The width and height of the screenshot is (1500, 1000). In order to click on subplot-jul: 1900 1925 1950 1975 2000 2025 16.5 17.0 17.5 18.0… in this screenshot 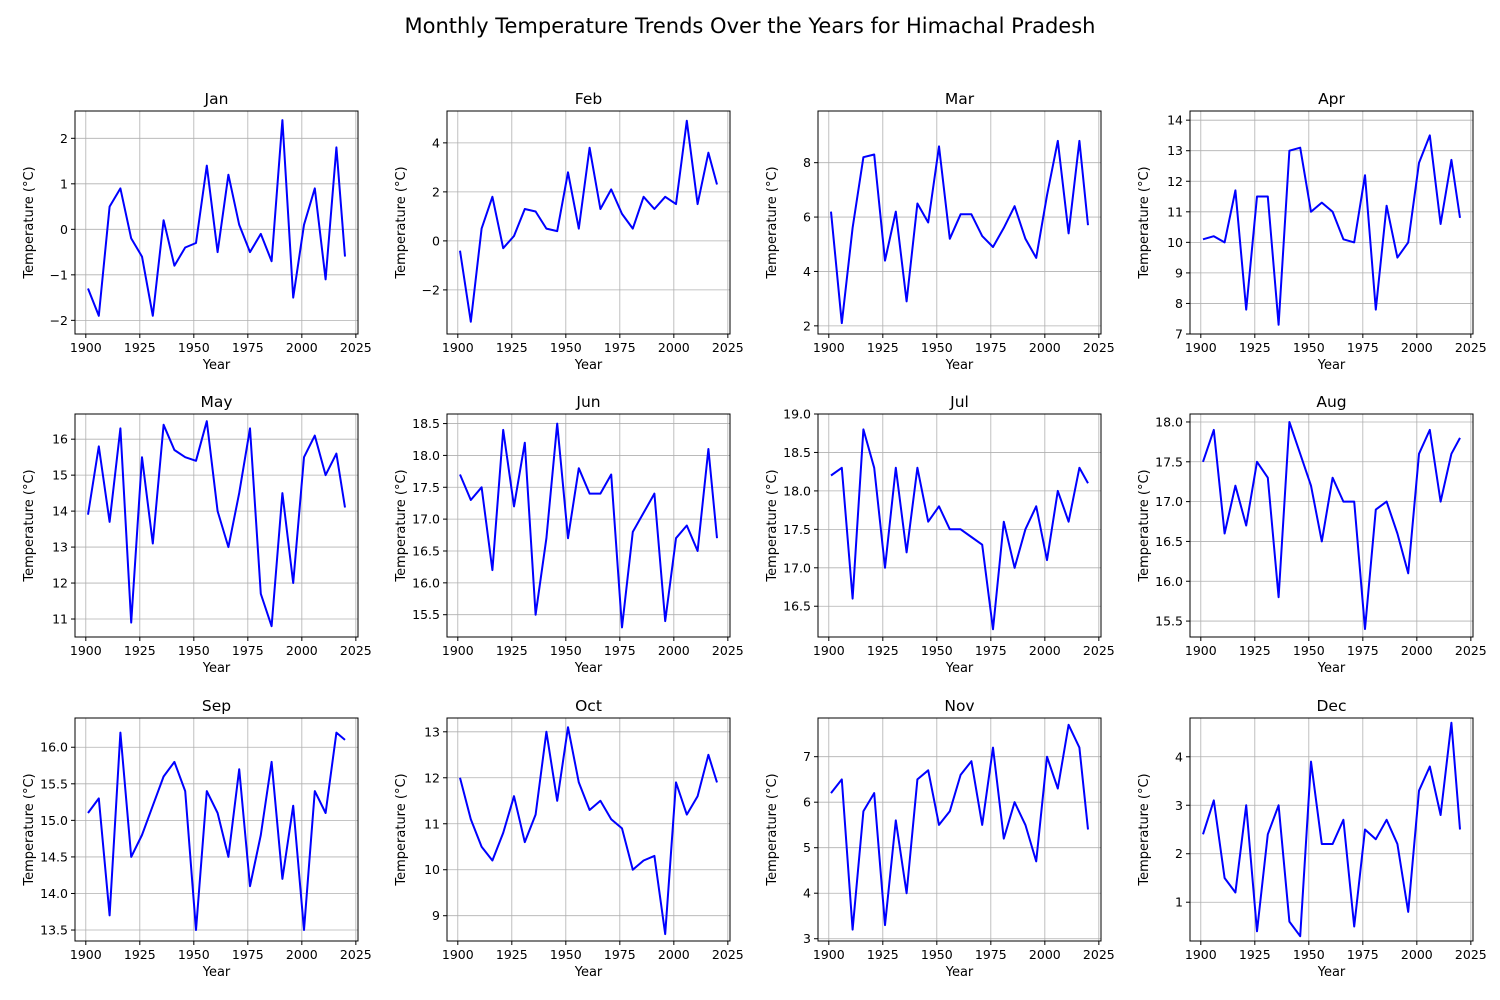, I will do `click(940, 534)`.